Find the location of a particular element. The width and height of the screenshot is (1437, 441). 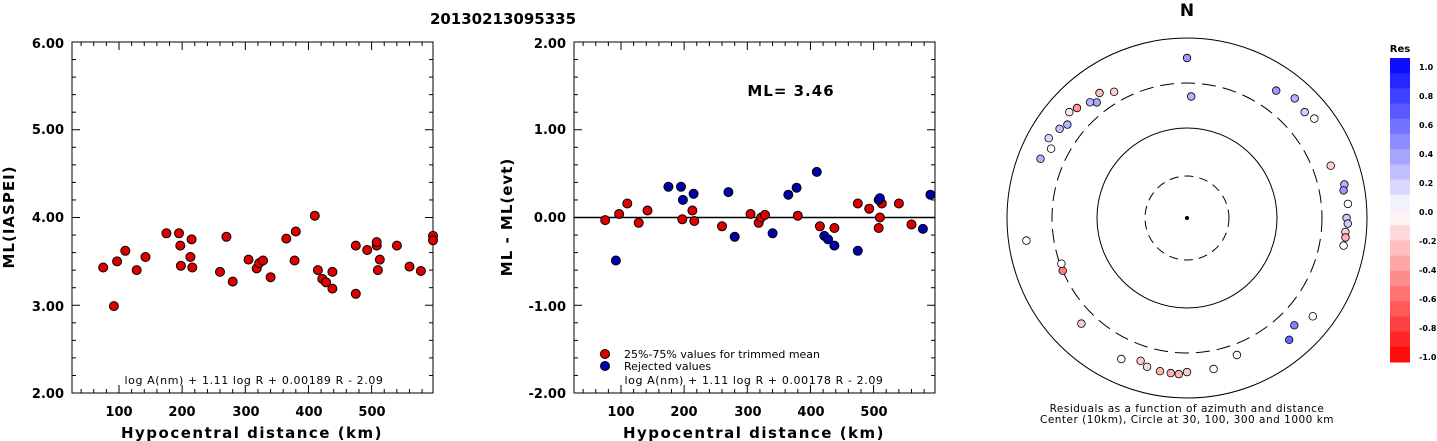

range-circle-300km is located at coordinates (1187, 218).